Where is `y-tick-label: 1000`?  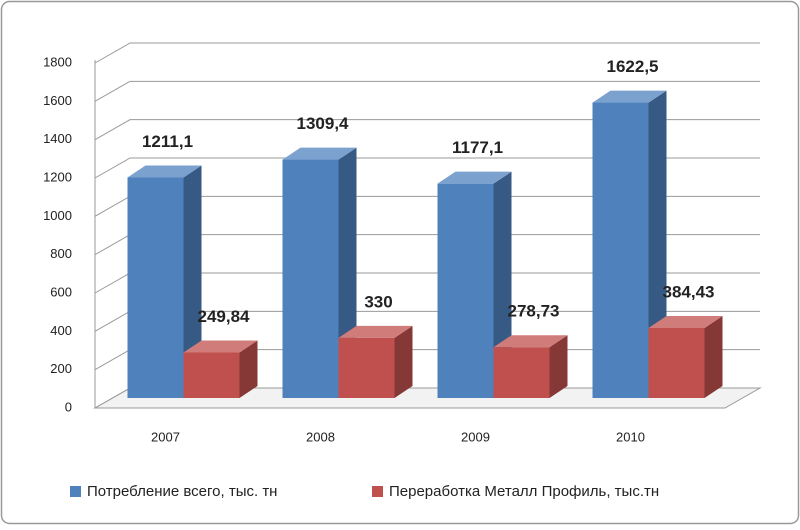 y-tick-label: 1000 is located at coordinates (57, 215).